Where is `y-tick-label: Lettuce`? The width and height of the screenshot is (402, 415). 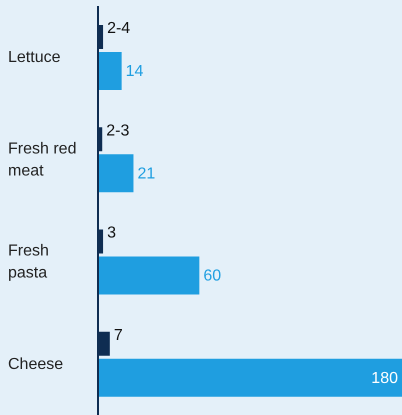 y-tick-label: Lettuce is located at coordinates (34, 57).